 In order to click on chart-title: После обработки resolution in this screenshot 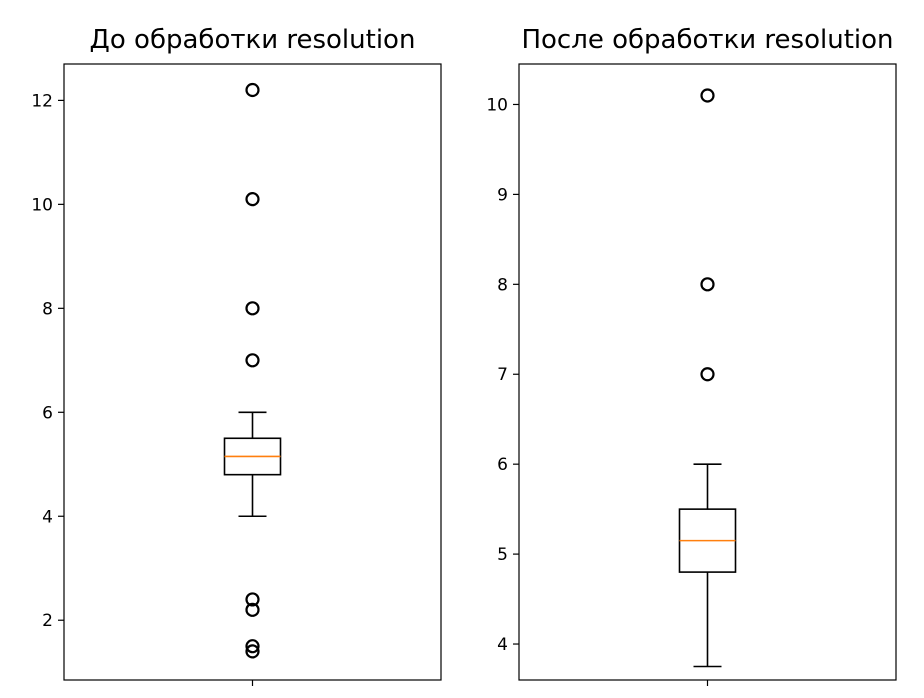, I will do `click(707, 40)`.